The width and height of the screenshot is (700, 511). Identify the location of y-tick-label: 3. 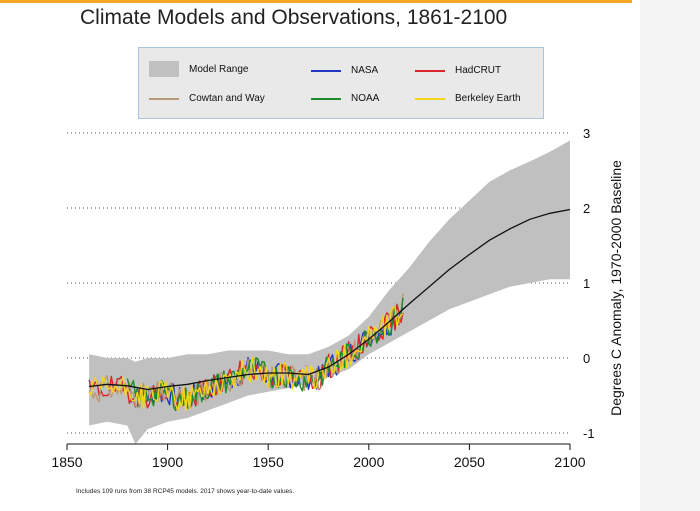
(586, 133).